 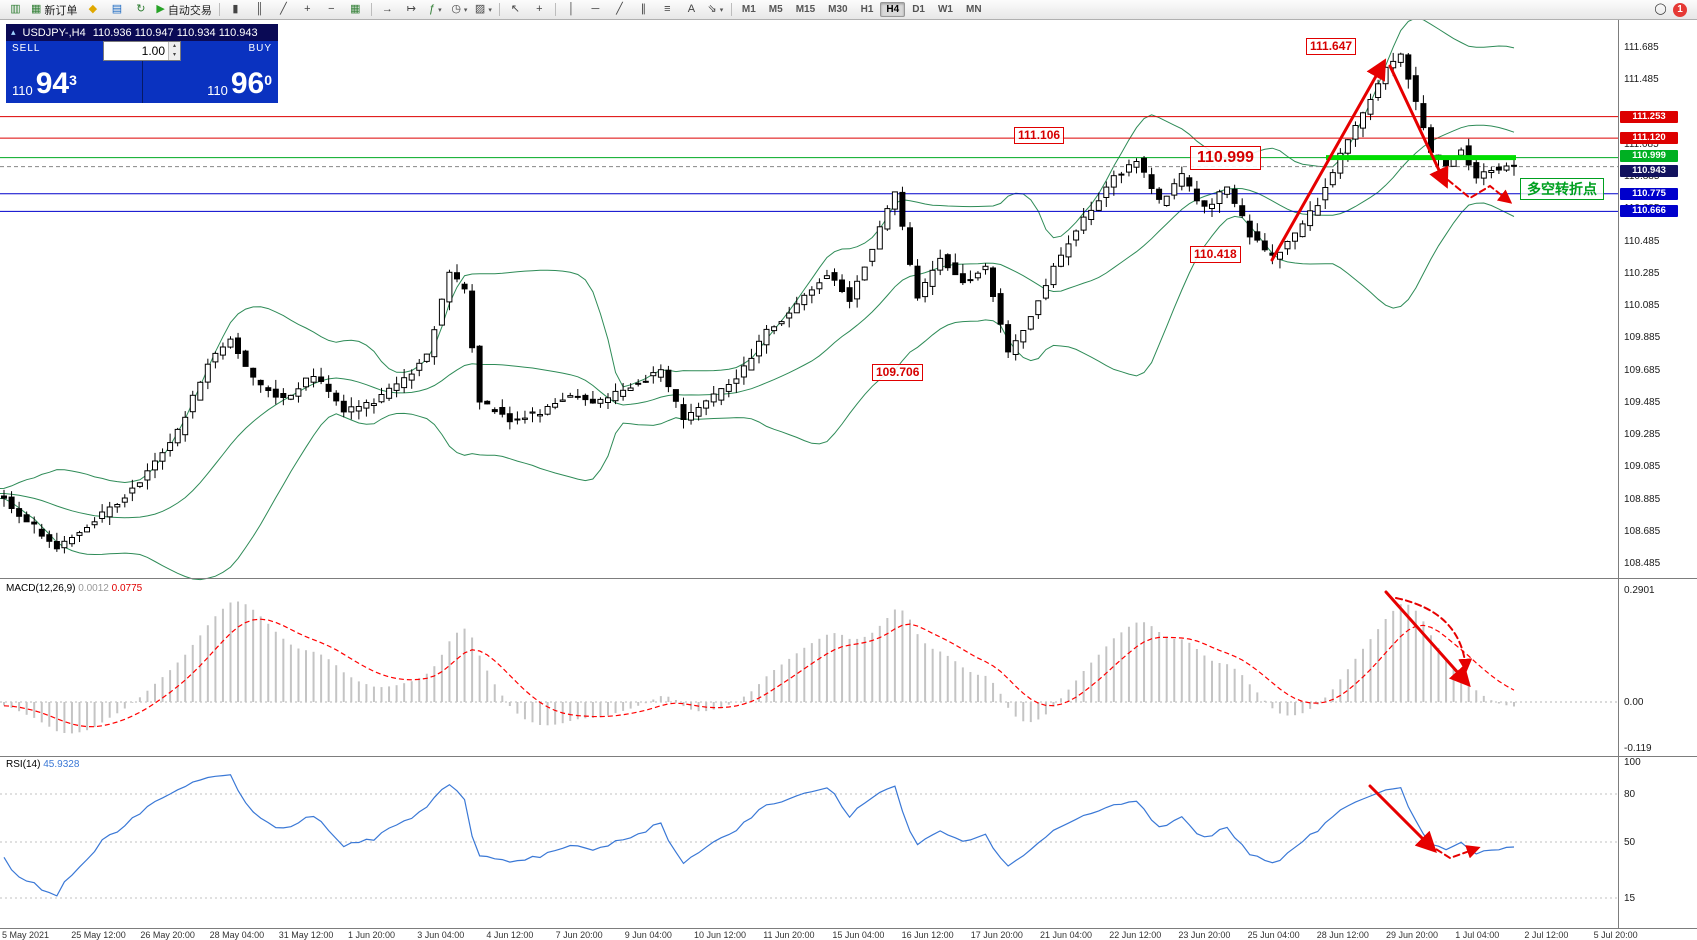 I want to click on zoom-in-button: +, so click(x=307, y=9).